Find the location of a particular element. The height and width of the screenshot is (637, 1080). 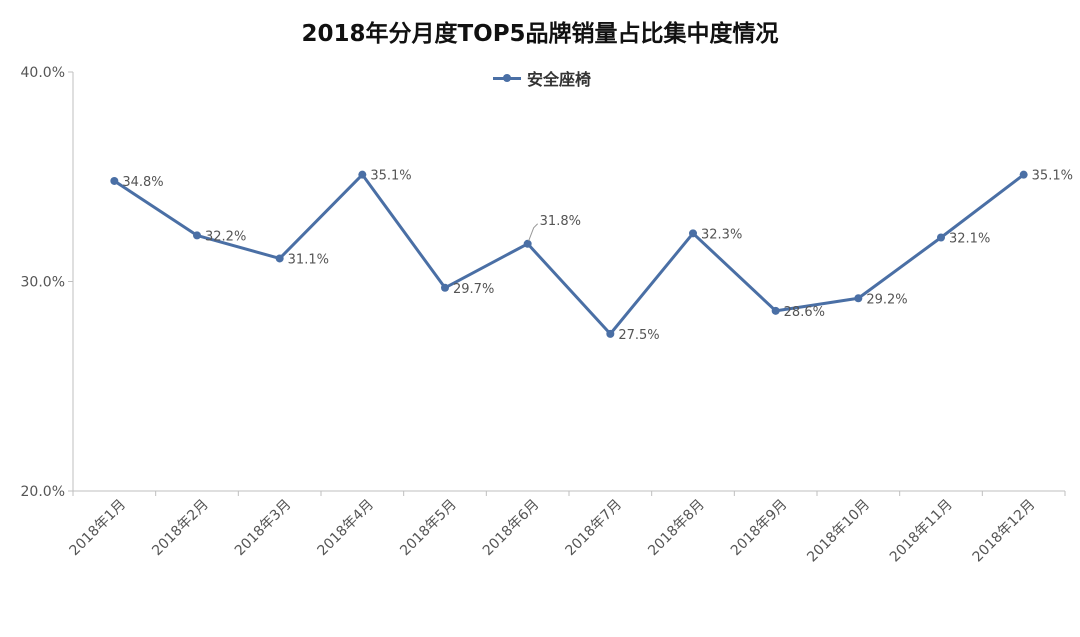

data-label: 29.2% is located at coordinates (886, 299).